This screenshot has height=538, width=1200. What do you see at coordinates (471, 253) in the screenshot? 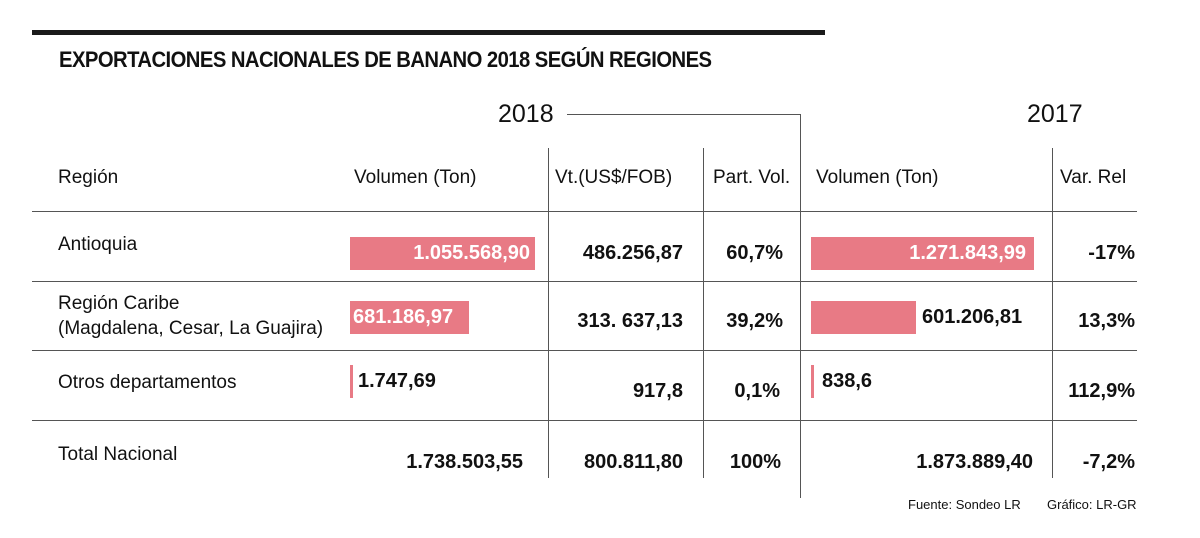
I see `vol-2018-value: 1.055.568,90` at bounding box center [471, 253].